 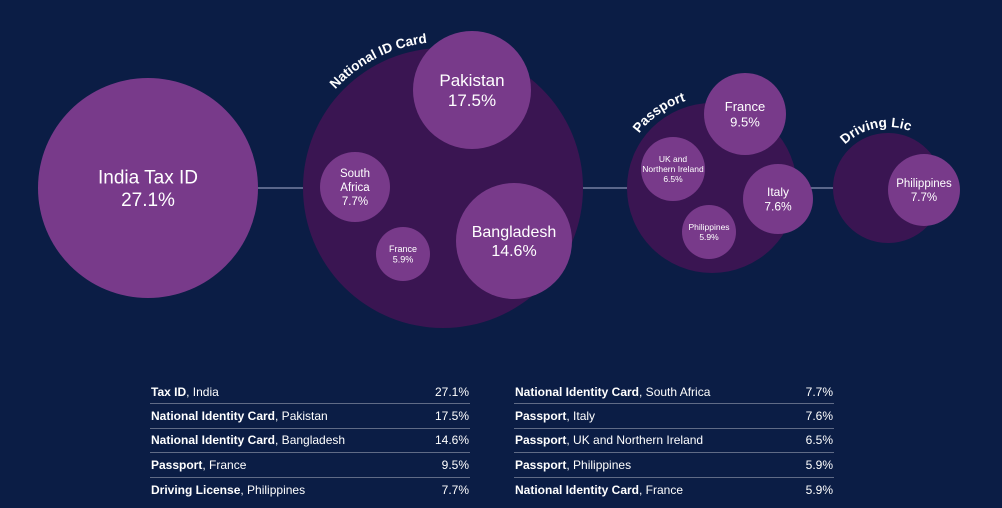 I want to click on row-type: Tax ID, so click(x=169, y=391).